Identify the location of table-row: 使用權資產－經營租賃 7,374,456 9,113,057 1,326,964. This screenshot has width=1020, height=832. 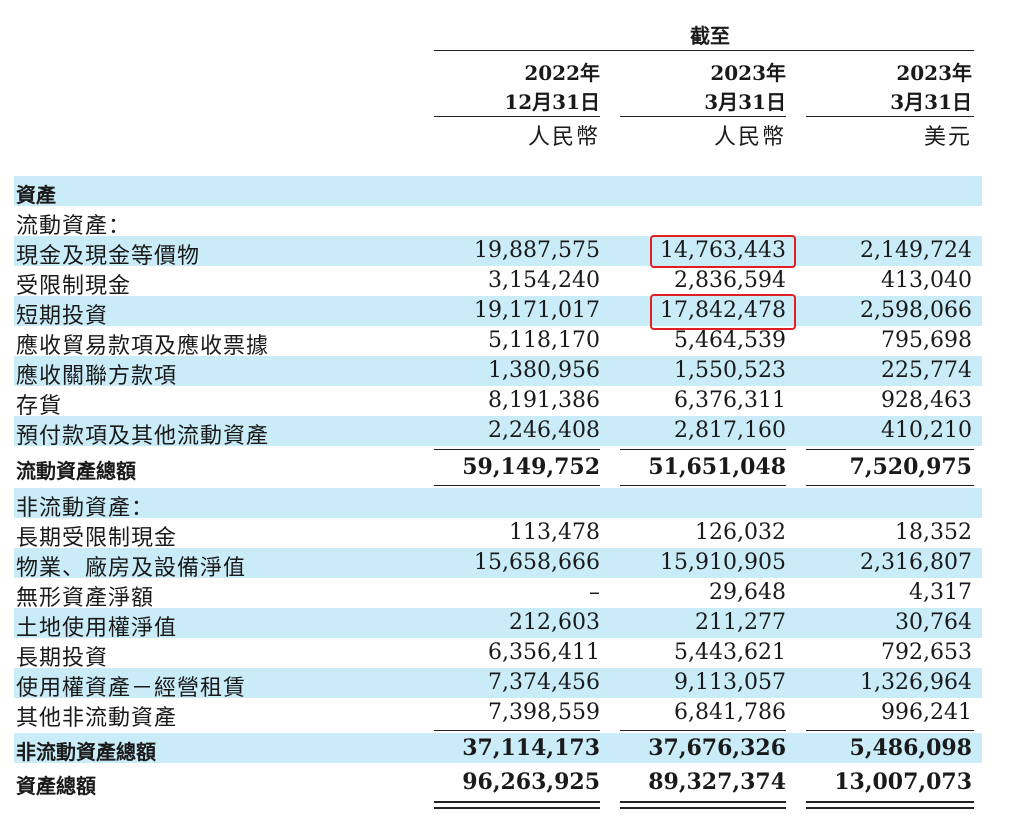
(498, 684).